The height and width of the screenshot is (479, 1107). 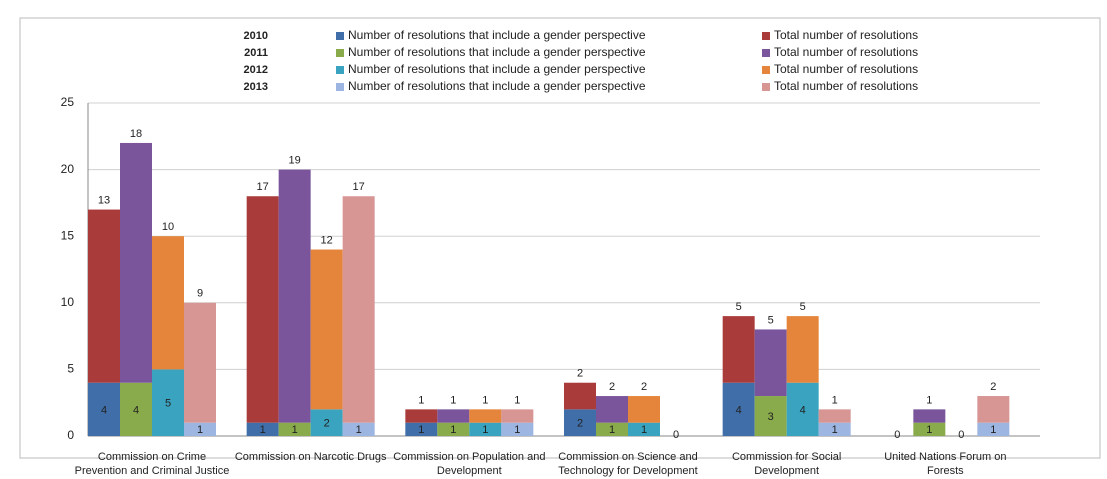 I want to click on data-label: 3, so click(x=771, y=417).